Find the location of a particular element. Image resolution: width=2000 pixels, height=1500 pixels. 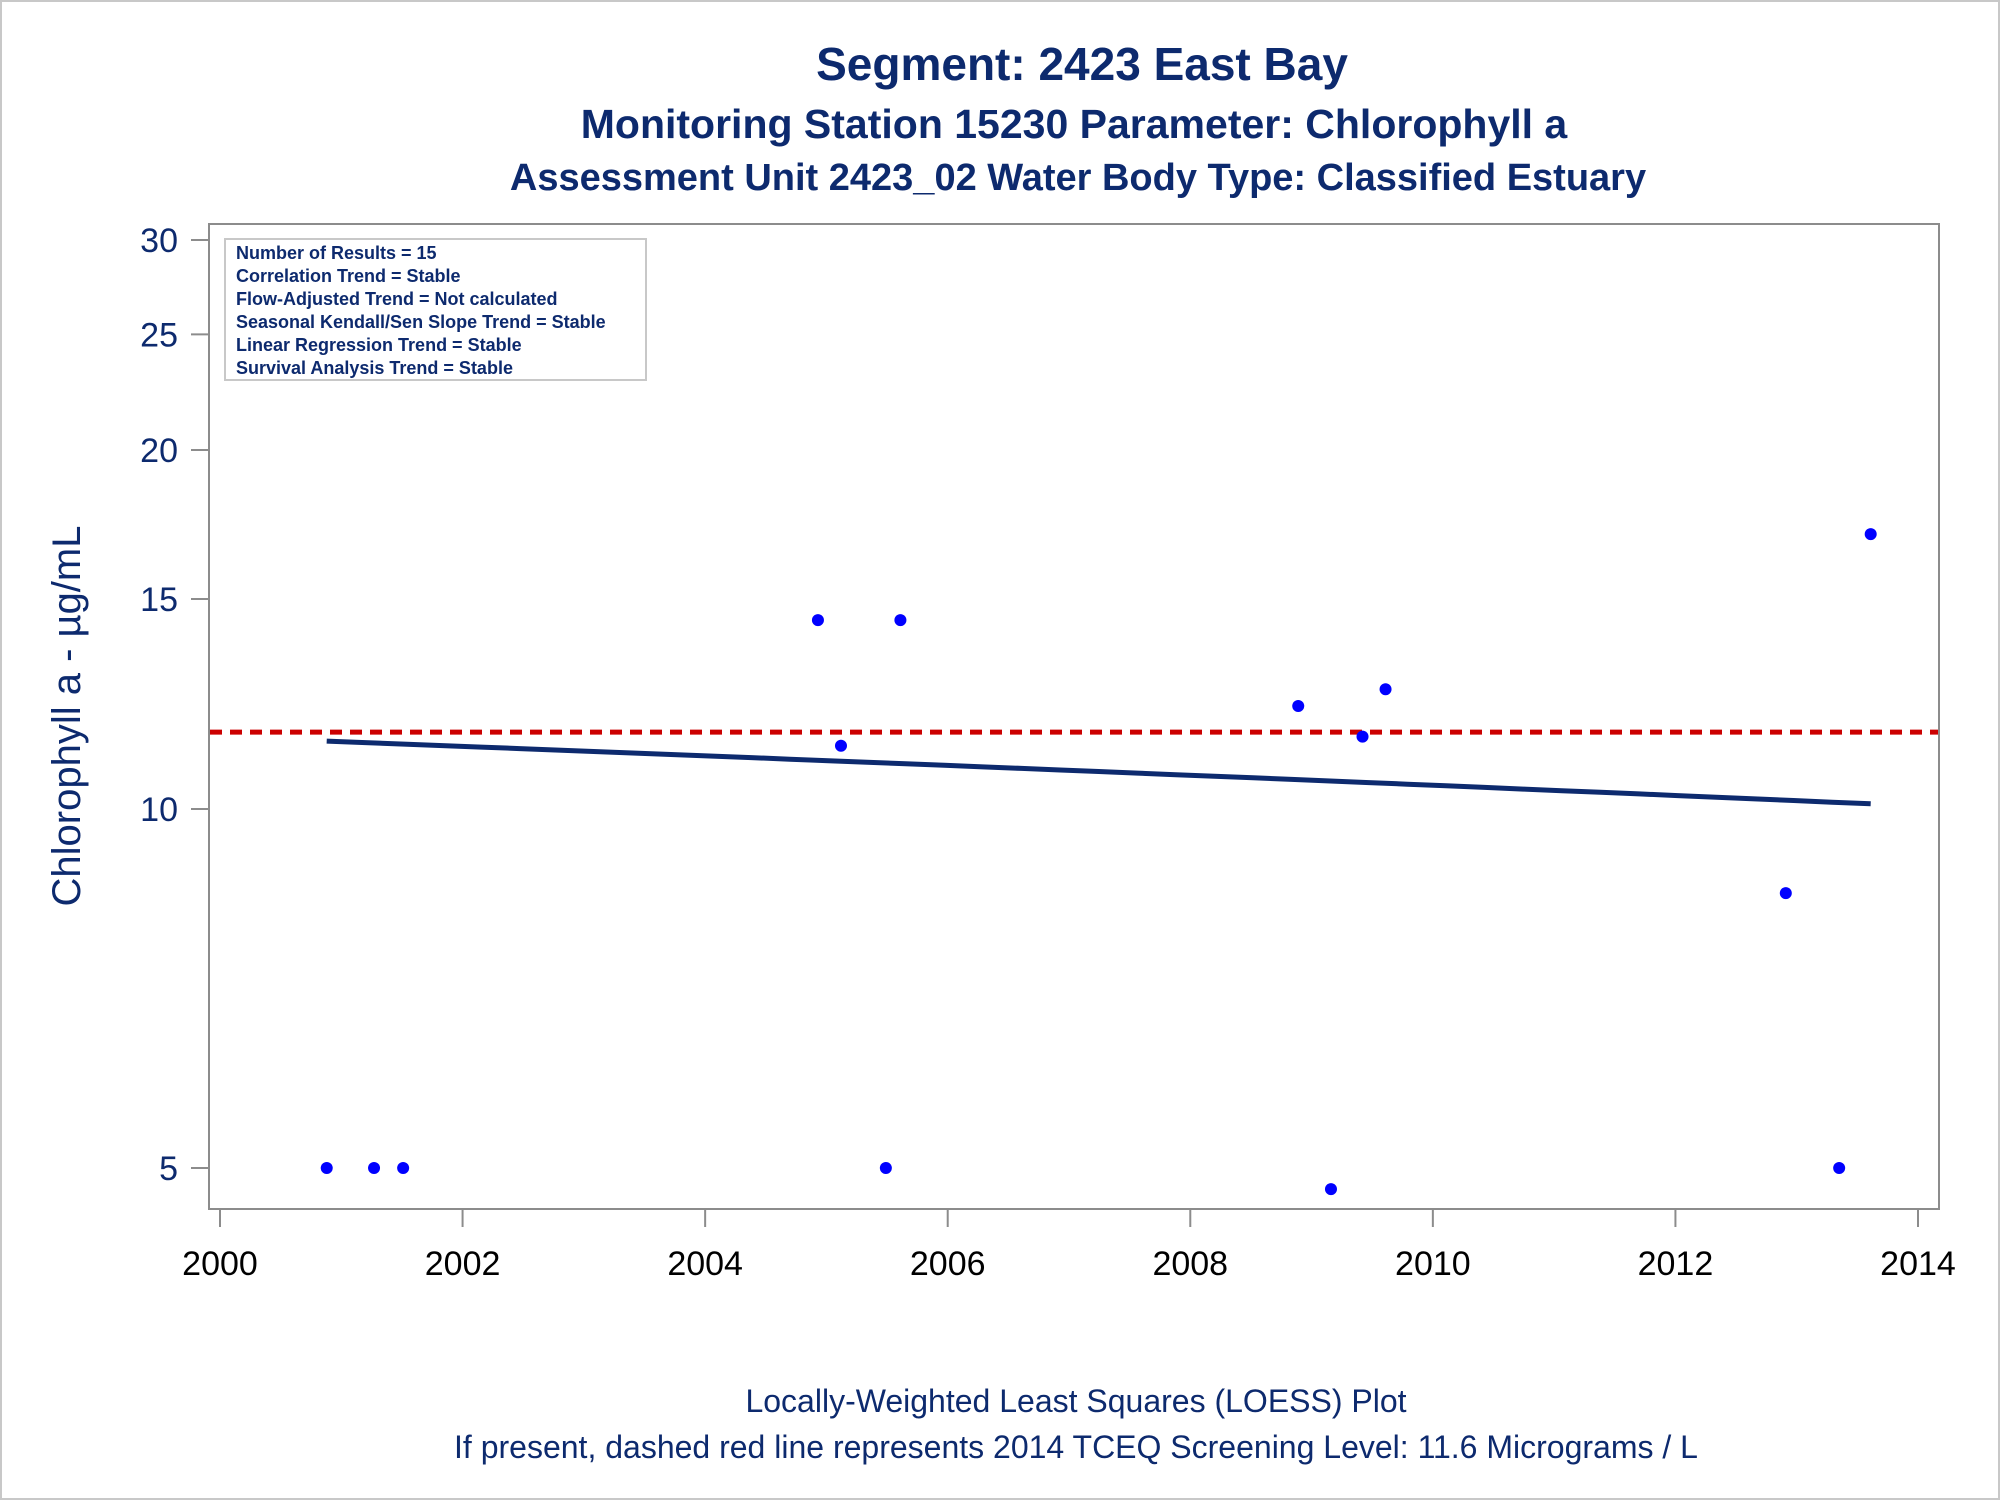

x-axis: 2000 2002 2004 2006 2008 2010 2012 2014 is located at coordinates (1069, 1246).